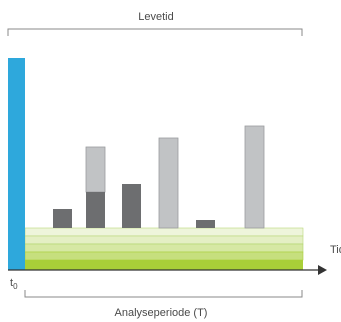  I want to click on origin-label-subscript: 0, so click(15, 286).